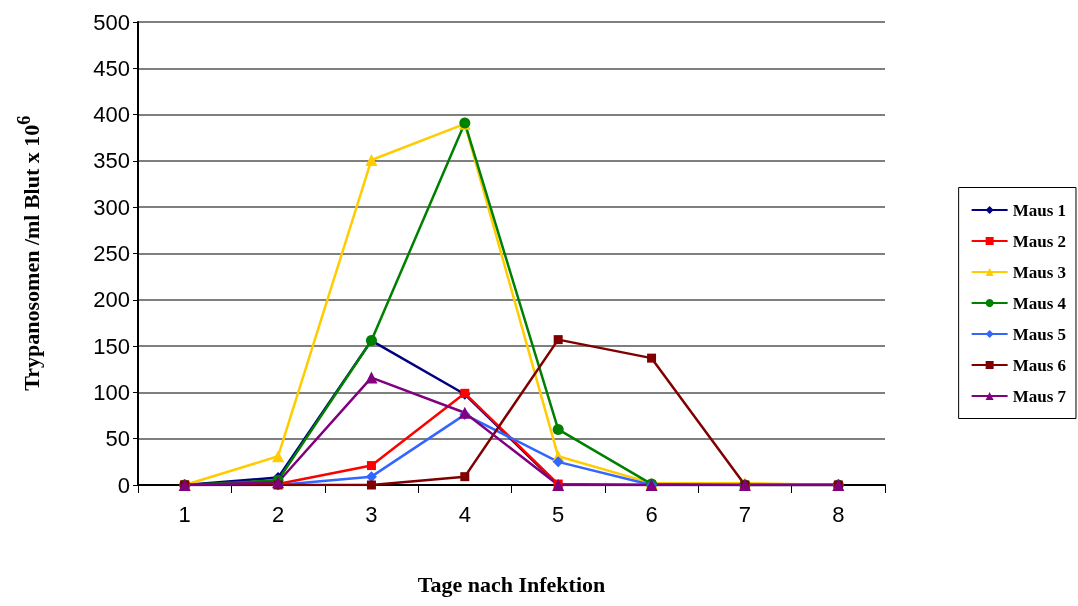  What do you see at coordinates (111, 346) in the screenshot?
I see `y-tick-label: 150` at bounding box center [111, 346].